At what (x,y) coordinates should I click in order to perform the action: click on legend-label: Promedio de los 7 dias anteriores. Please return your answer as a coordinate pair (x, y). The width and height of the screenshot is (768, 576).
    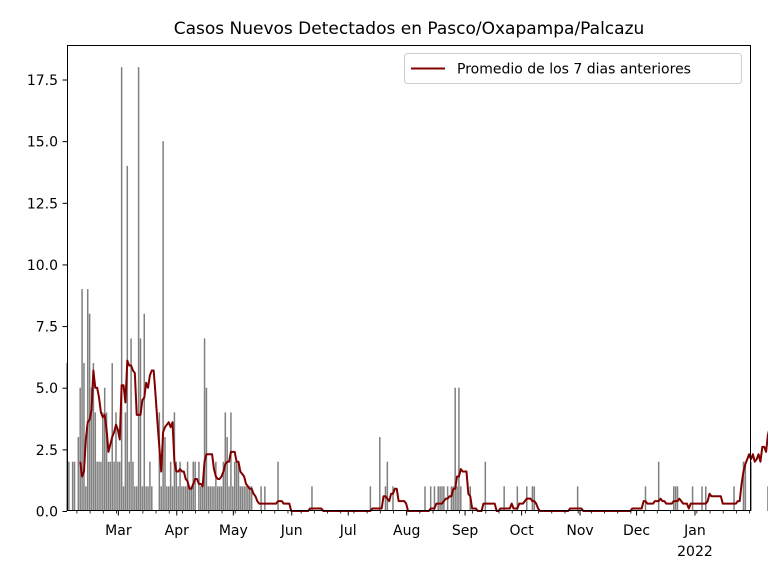
    Looking at the image, I should click on (574, 70).